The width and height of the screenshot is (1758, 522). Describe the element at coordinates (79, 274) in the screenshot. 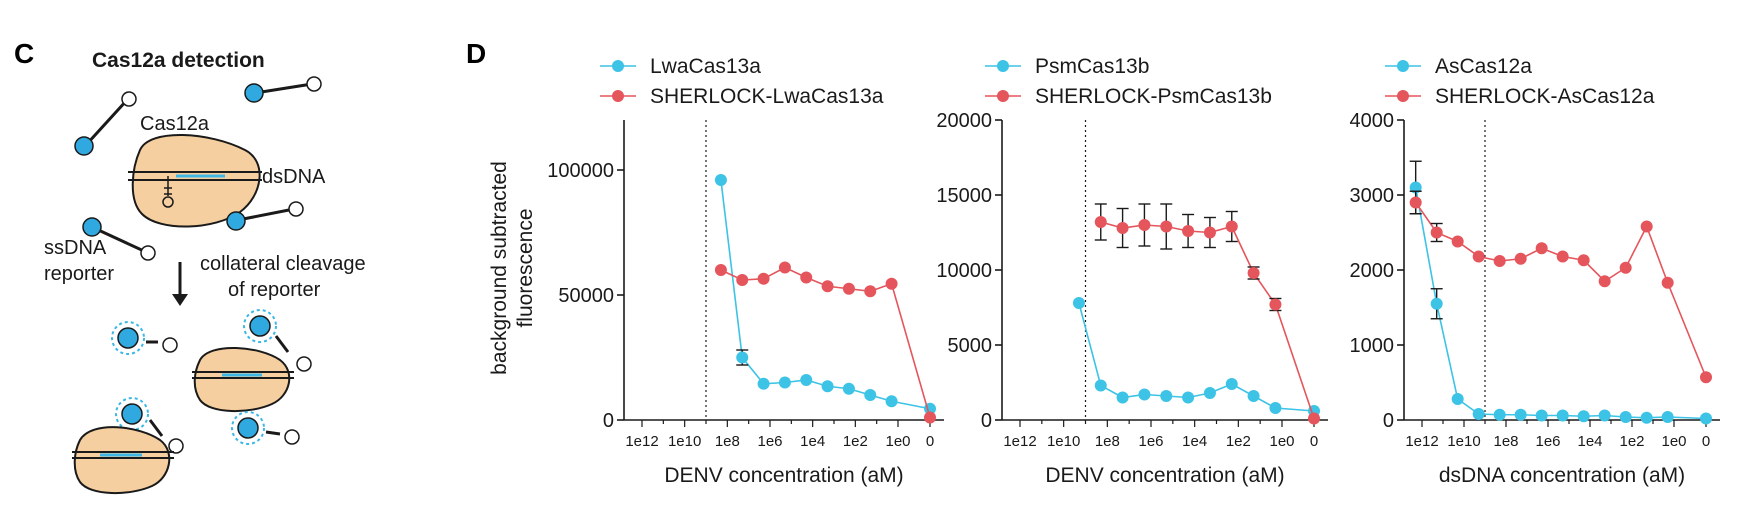

I see `reporter-label-line2: reporter` at that location.